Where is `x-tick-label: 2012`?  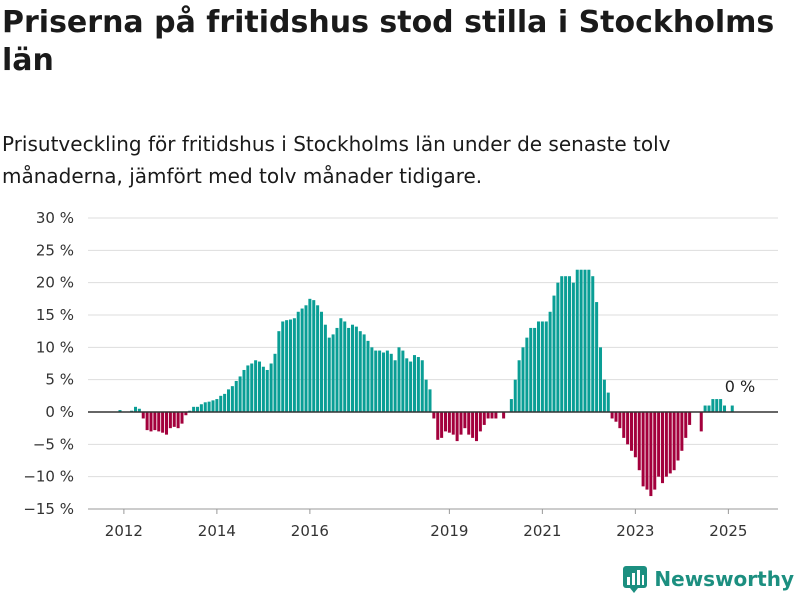 x-tick-label: 2012 is located at coordinates (124, 531).